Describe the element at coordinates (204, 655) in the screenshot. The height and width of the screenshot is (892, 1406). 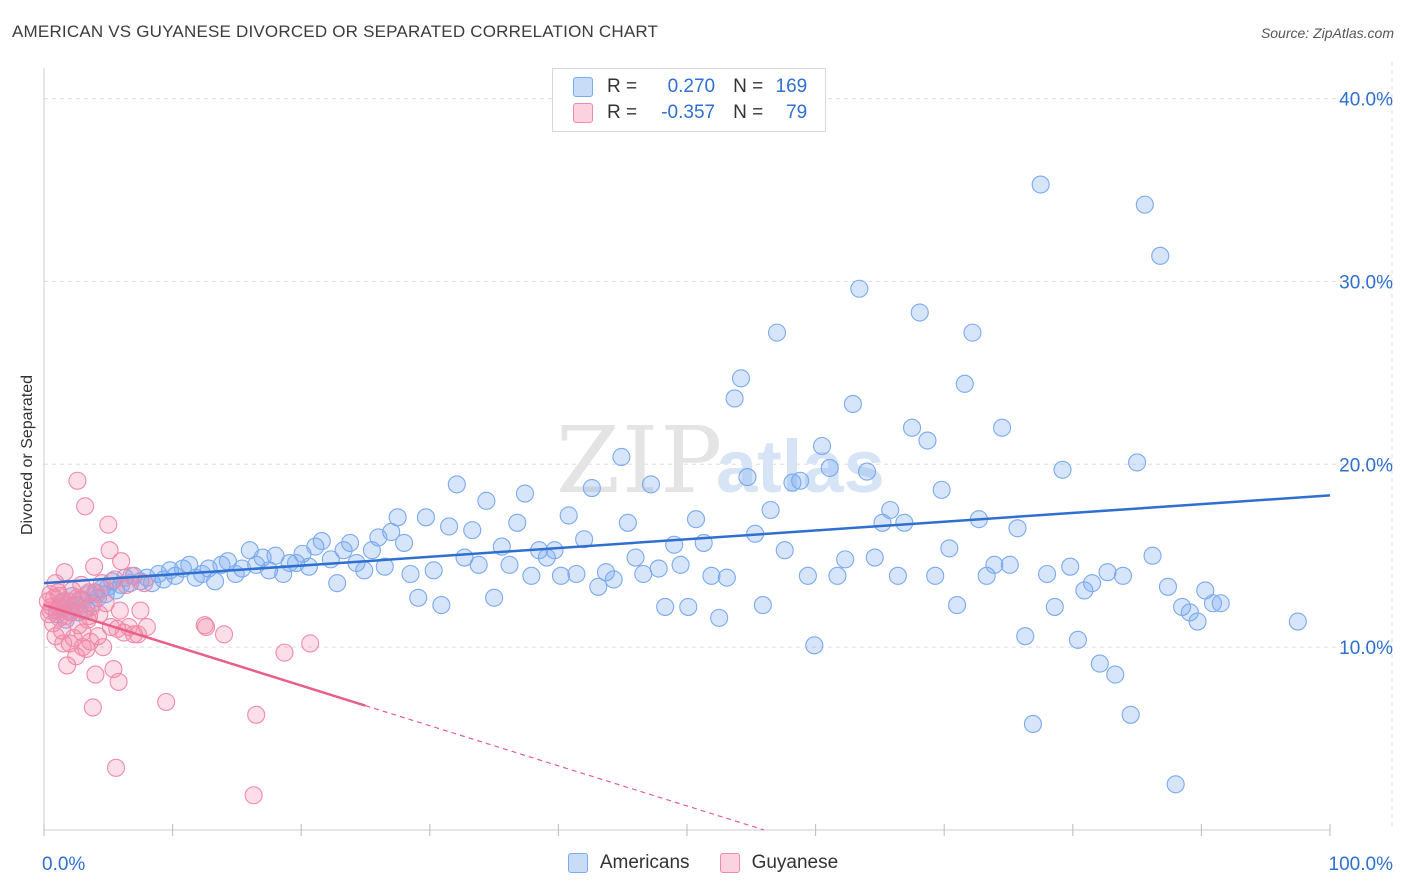
I see `guyanese-trend-line` at that location.